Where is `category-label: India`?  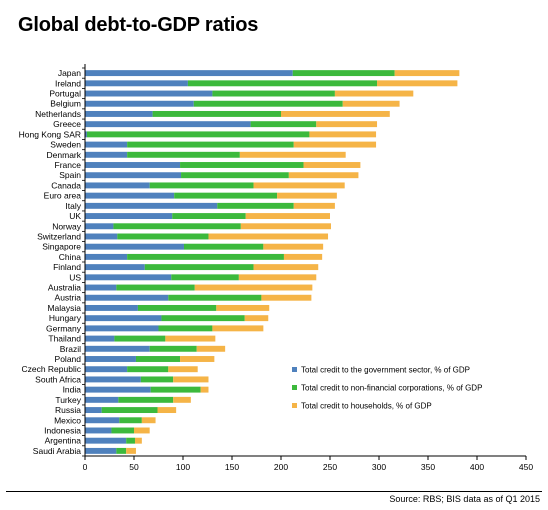 category-label: India is located at coordinates (72, 390).